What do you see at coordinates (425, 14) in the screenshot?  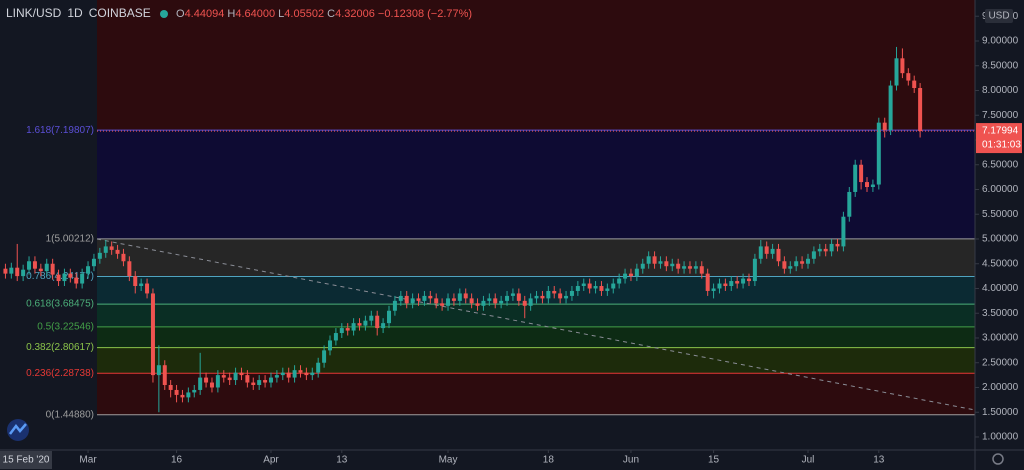 I see `change: −0.12308 (−2.77%)` at bounding box center [425, 14].